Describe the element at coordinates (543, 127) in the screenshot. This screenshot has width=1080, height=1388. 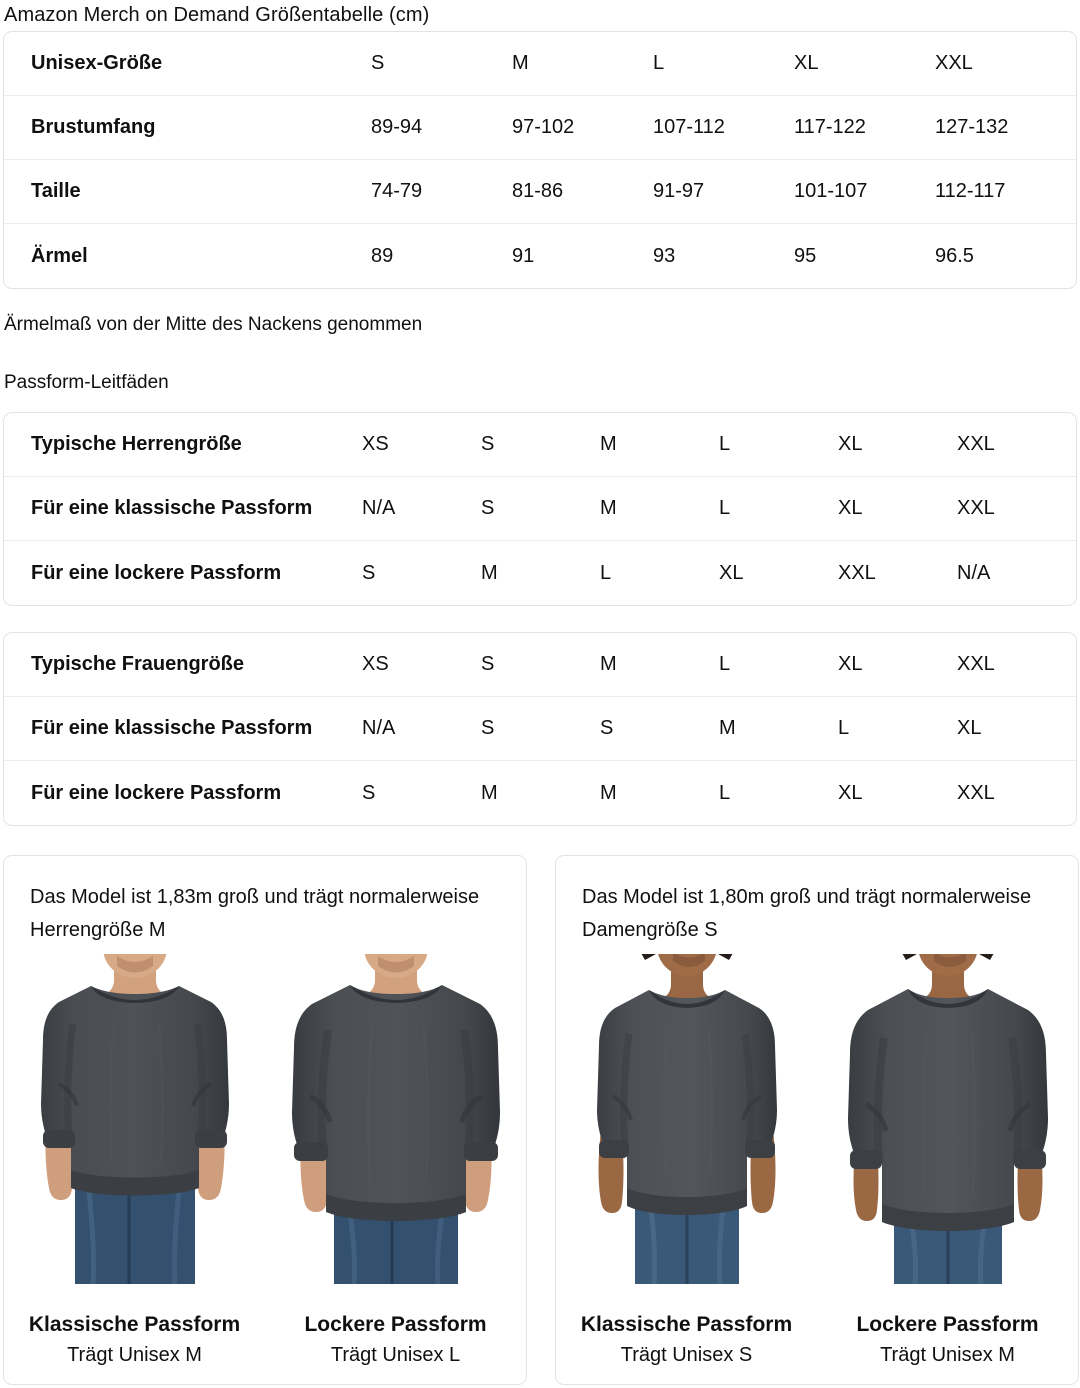
I see `cell-value: 97-102` at that location.